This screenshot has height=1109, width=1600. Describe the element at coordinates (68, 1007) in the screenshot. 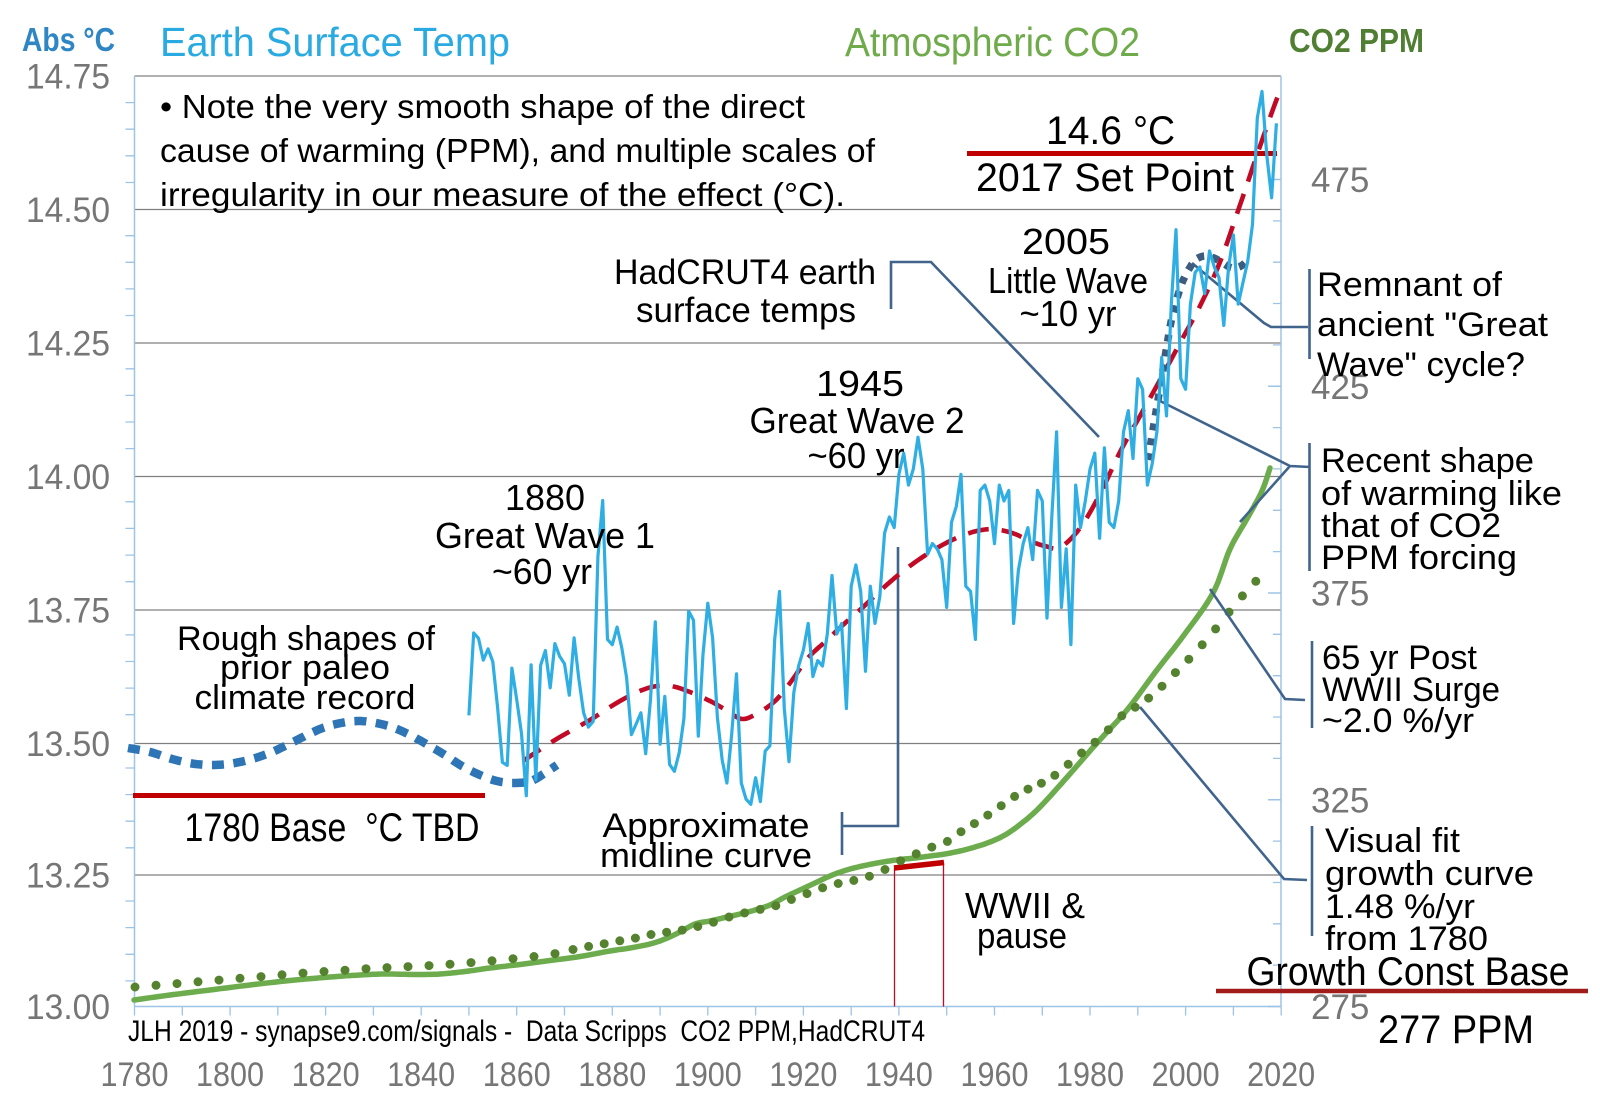

I see `svg-text: 13.00` at that location.